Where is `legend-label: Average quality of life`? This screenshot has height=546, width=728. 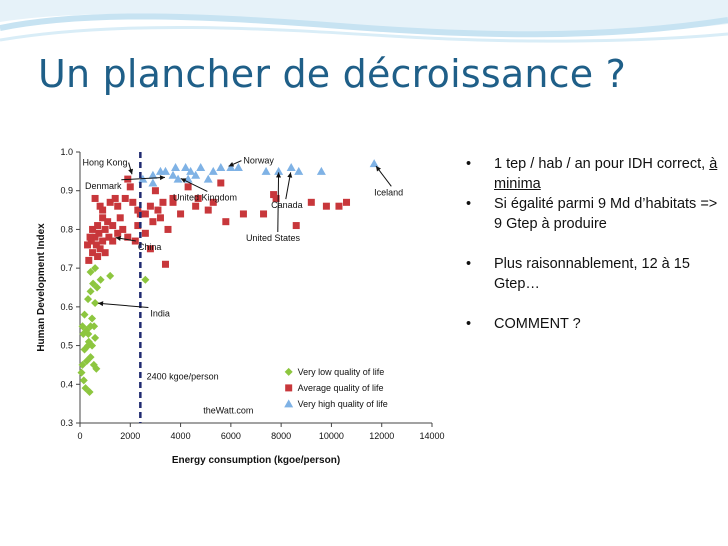 legend-label: Average quality of life is located at coordinates (341, 388).